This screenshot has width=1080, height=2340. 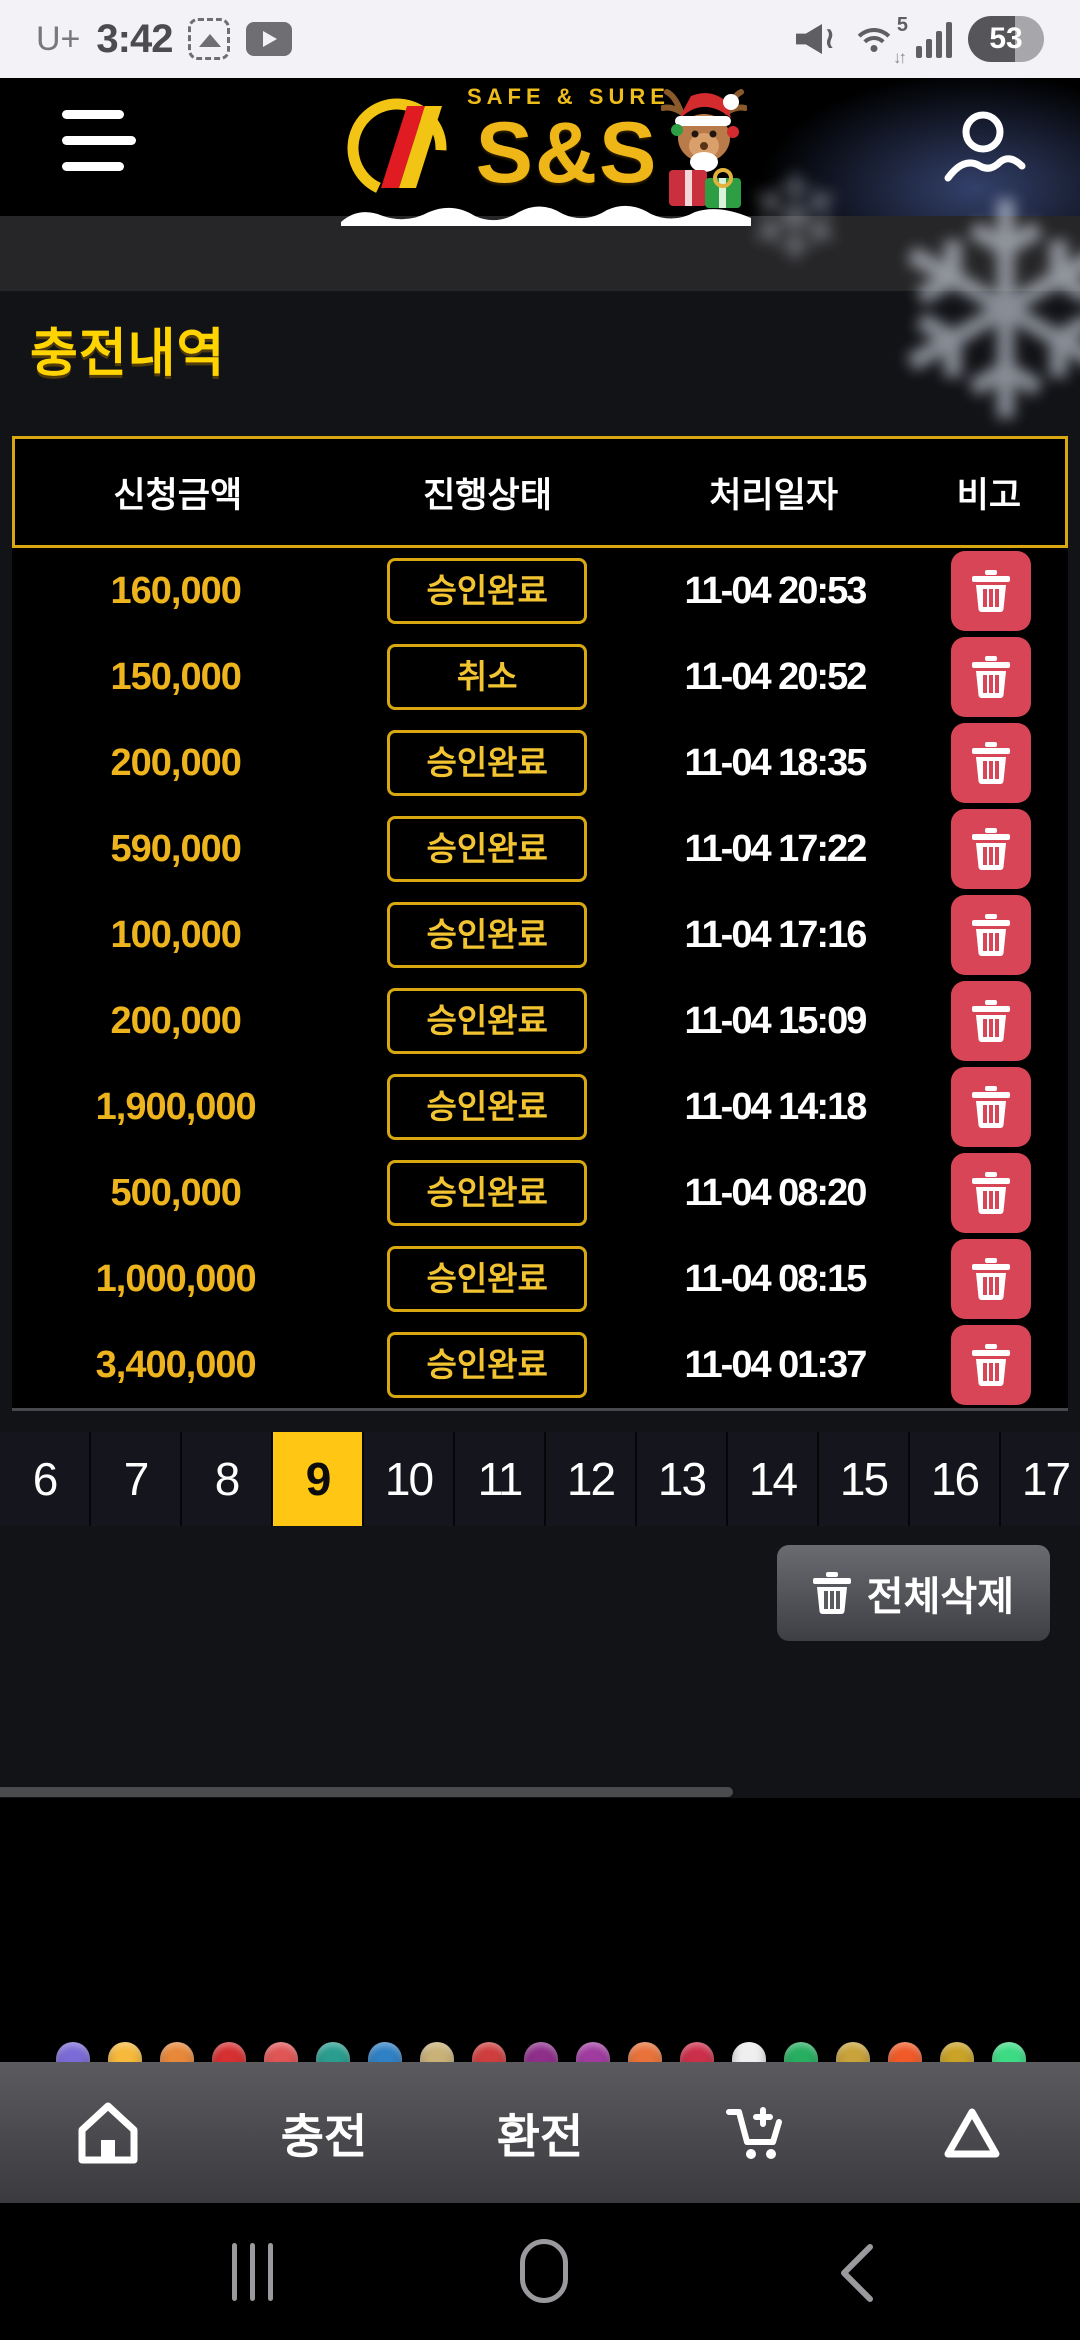 I want to click on amount-cell: 100,000, so click(x=175, y=934).